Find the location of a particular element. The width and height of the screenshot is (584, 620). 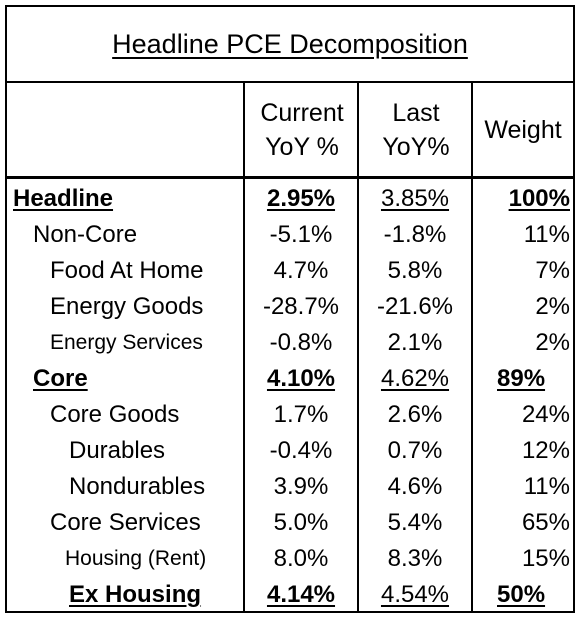

weight-value: 89% is located at coordinates (521, 378).